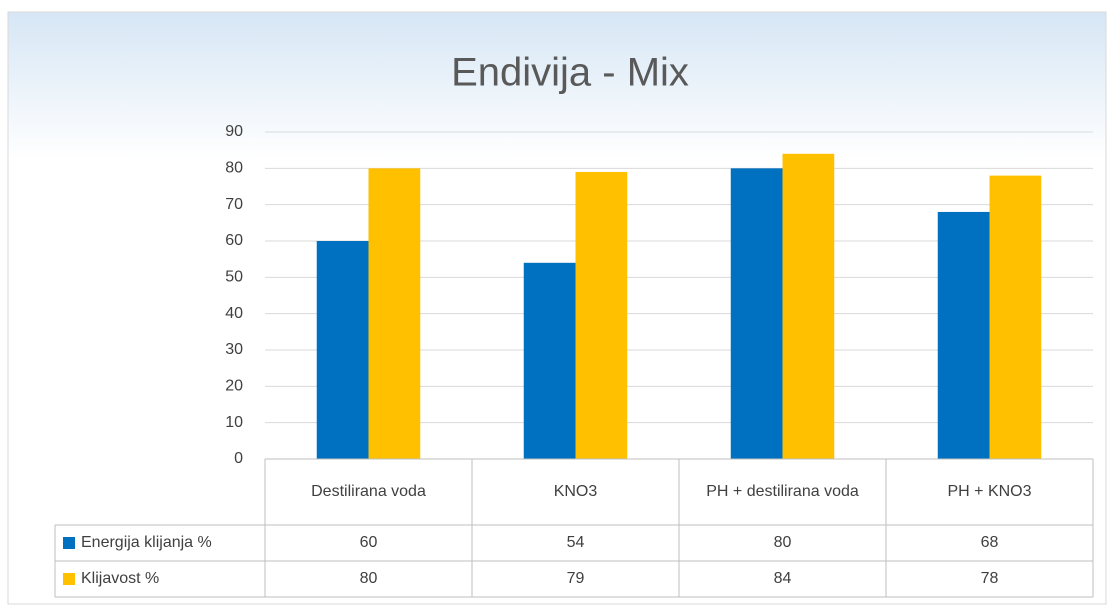 This screenshot has height=606, width=1114. What do you see at coordinates (570, 73) in the screenshot?
I see `chart-title: Endivija - Mix` at bounding box center [570, 73].